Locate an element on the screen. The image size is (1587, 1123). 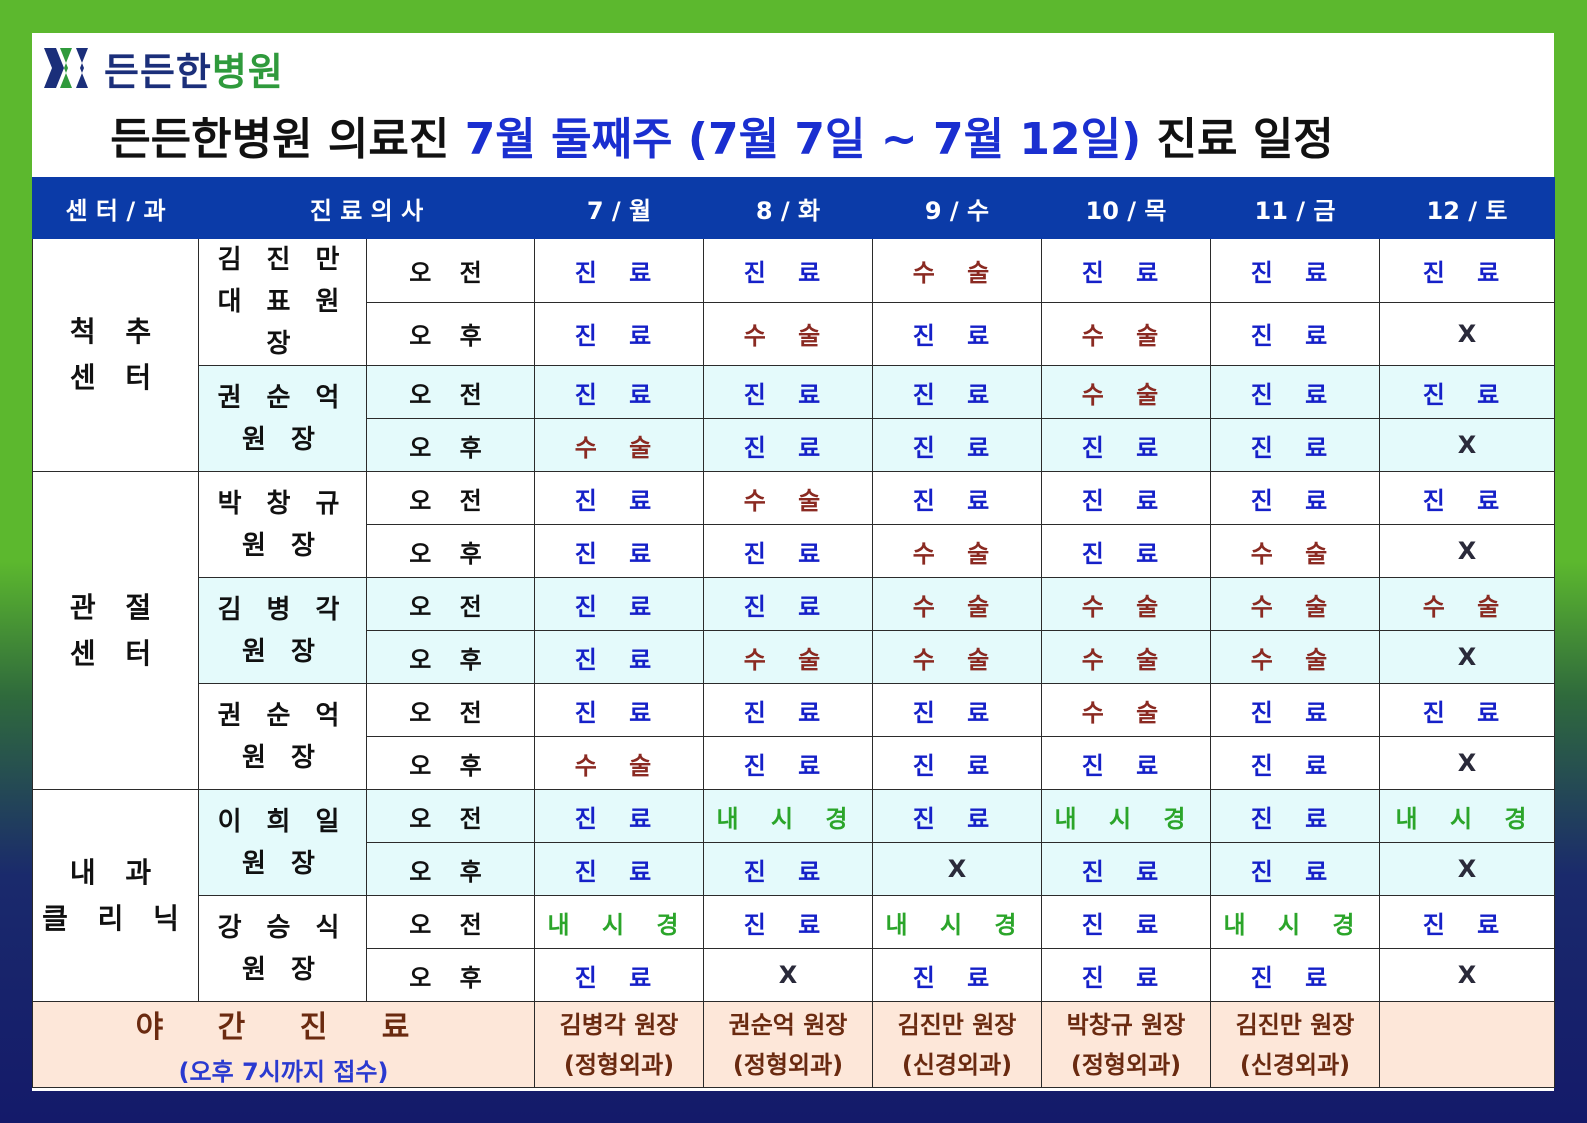
hospital-logo: 든든한병원 is located at coordinates (163, 68).